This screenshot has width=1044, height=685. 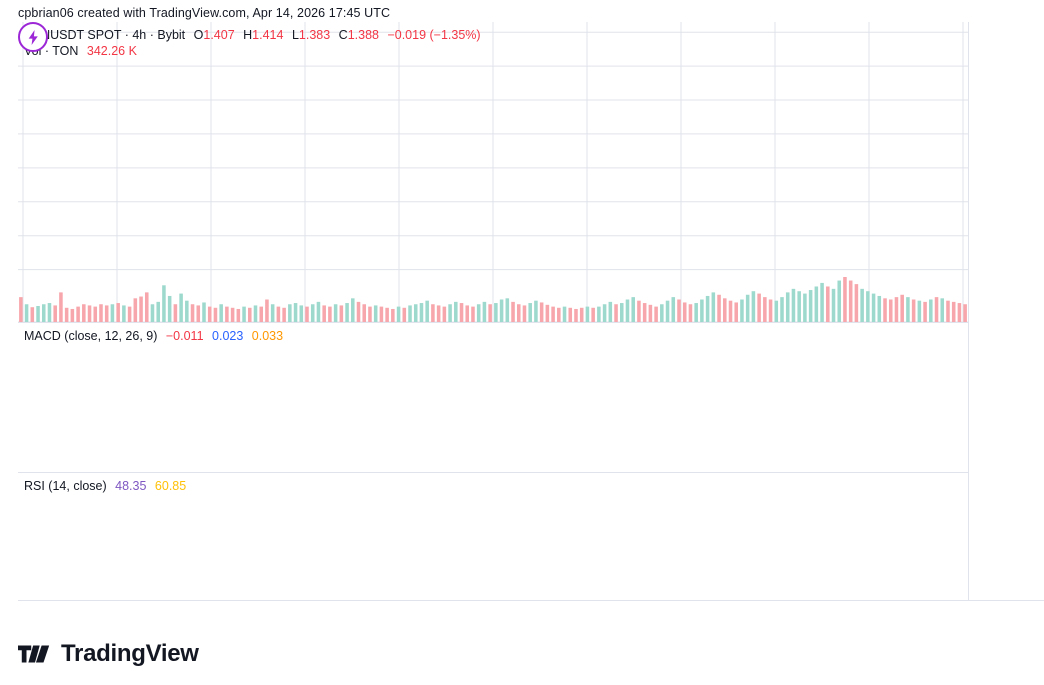 I want to click on close-label: C, so click(x=343, y=35).